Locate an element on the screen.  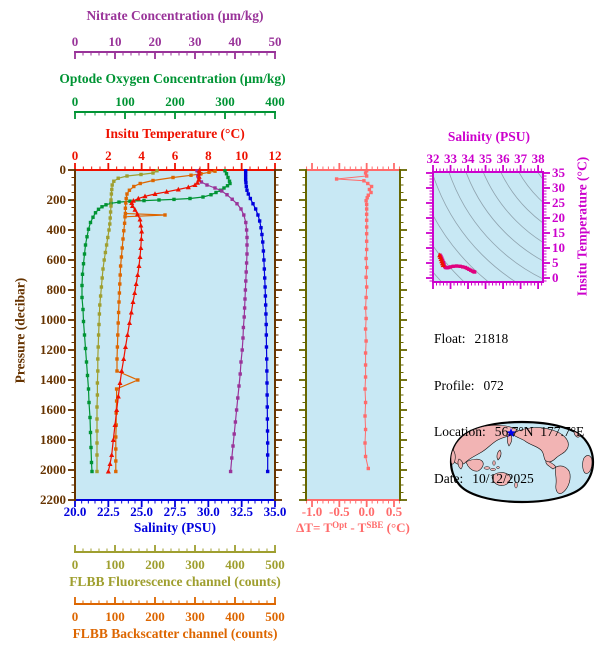
float-location-star is located at coordinates (511, 433).